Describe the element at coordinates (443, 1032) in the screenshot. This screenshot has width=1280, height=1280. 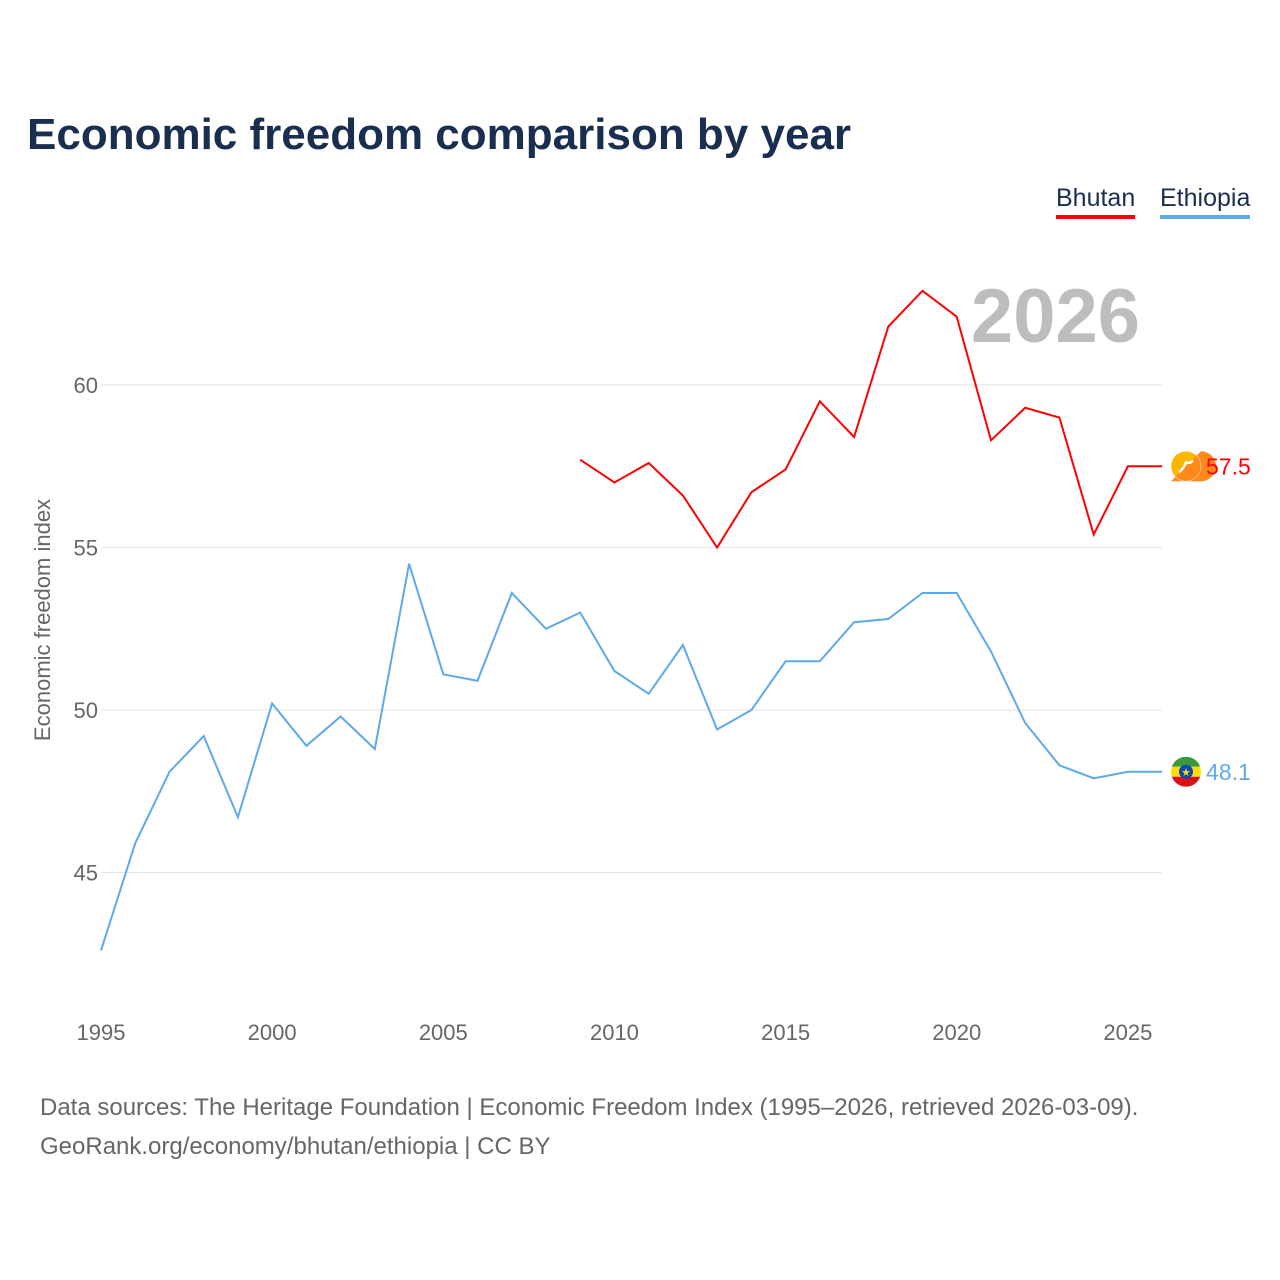
I see `x-tick-label: 2005` at that location.